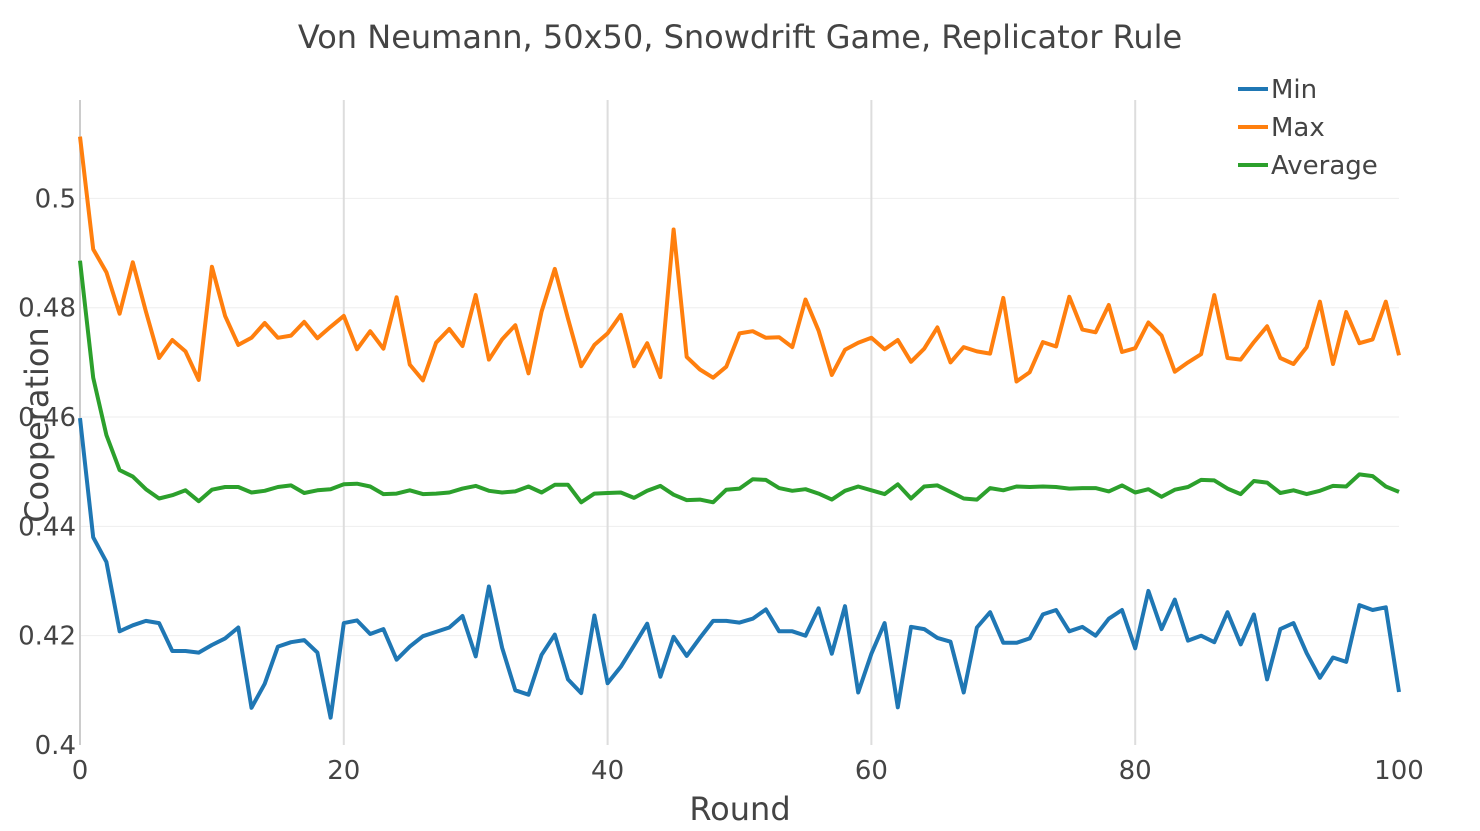  I want to click on legend-item-max: Max, so click(1281, 128).